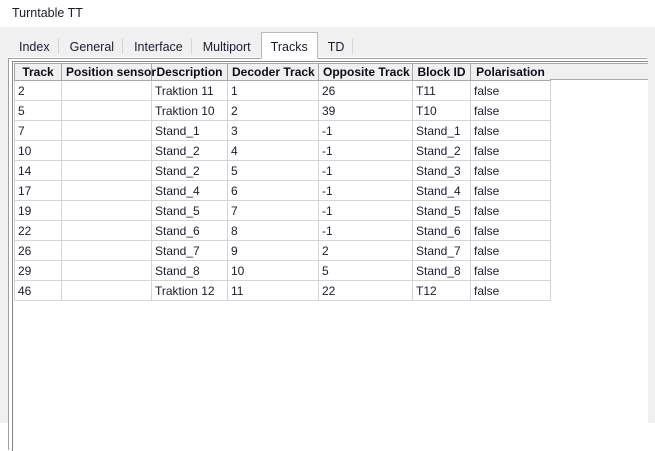  I want to click on column-header-opposite-track: Opposite Track, so click(365, 72).